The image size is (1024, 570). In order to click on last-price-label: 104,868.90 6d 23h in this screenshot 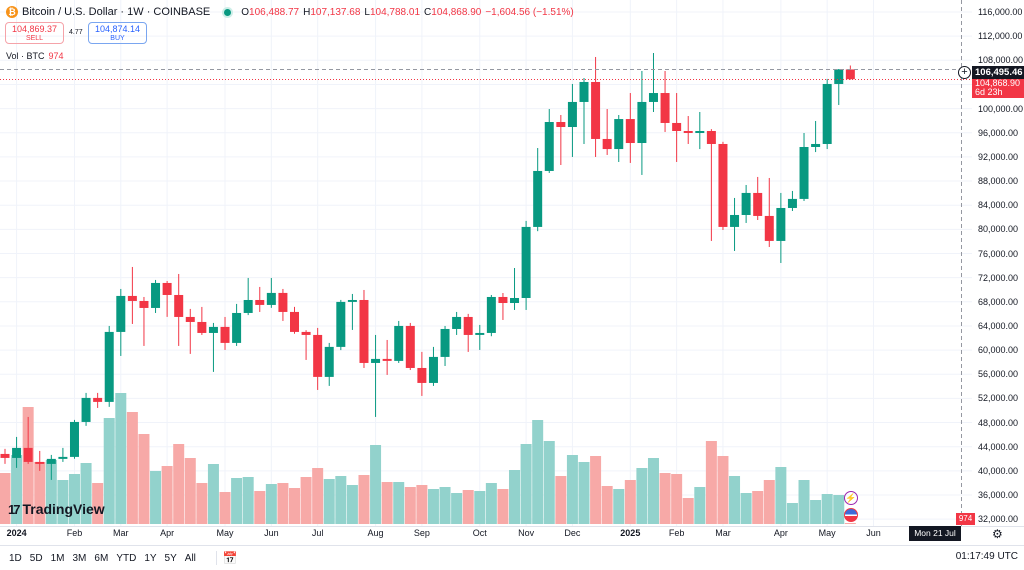, I will do `click(998, 88)`.